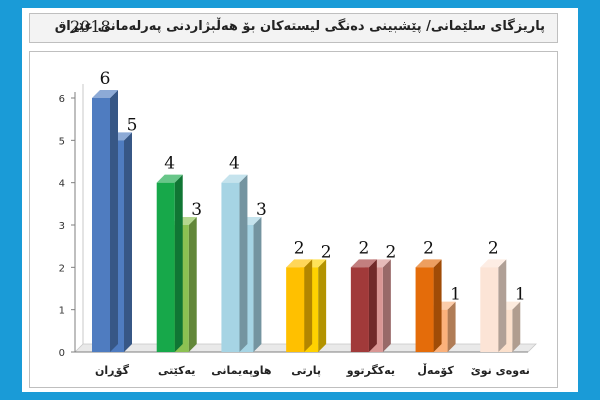 This screenshot has height=400, width=600. What do you see at coordinates (241, 370) in the screenshot?
I see `x-category-label: هاوپەیمانی` at bounding box center [241, 370].